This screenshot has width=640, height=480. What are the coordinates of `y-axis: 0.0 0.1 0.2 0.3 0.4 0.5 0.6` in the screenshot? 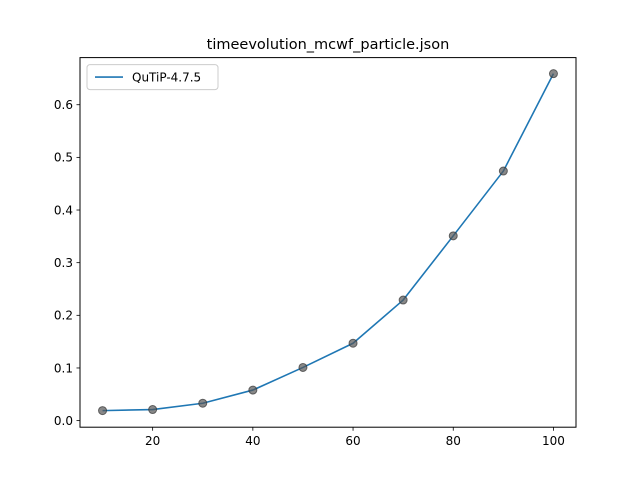 It's located at (67, 263).